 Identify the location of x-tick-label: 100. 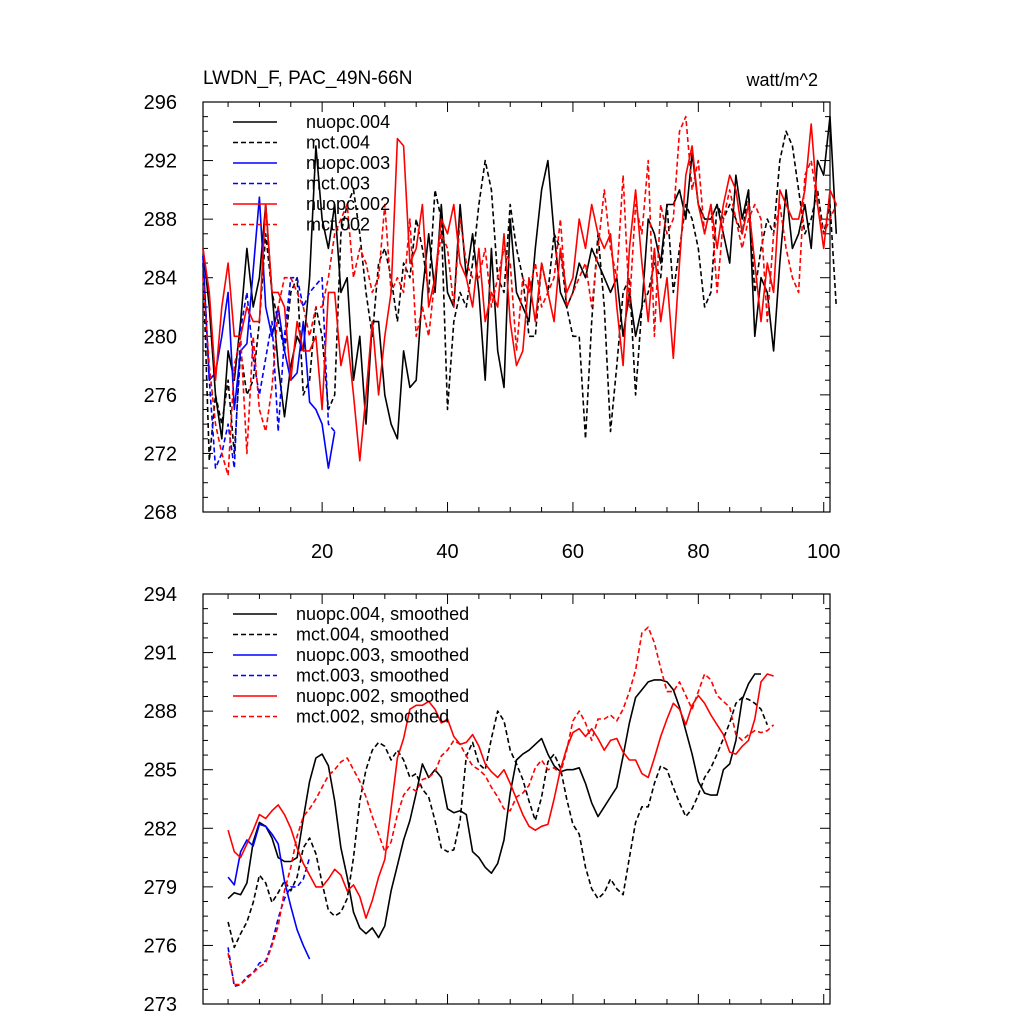
(823, 552).